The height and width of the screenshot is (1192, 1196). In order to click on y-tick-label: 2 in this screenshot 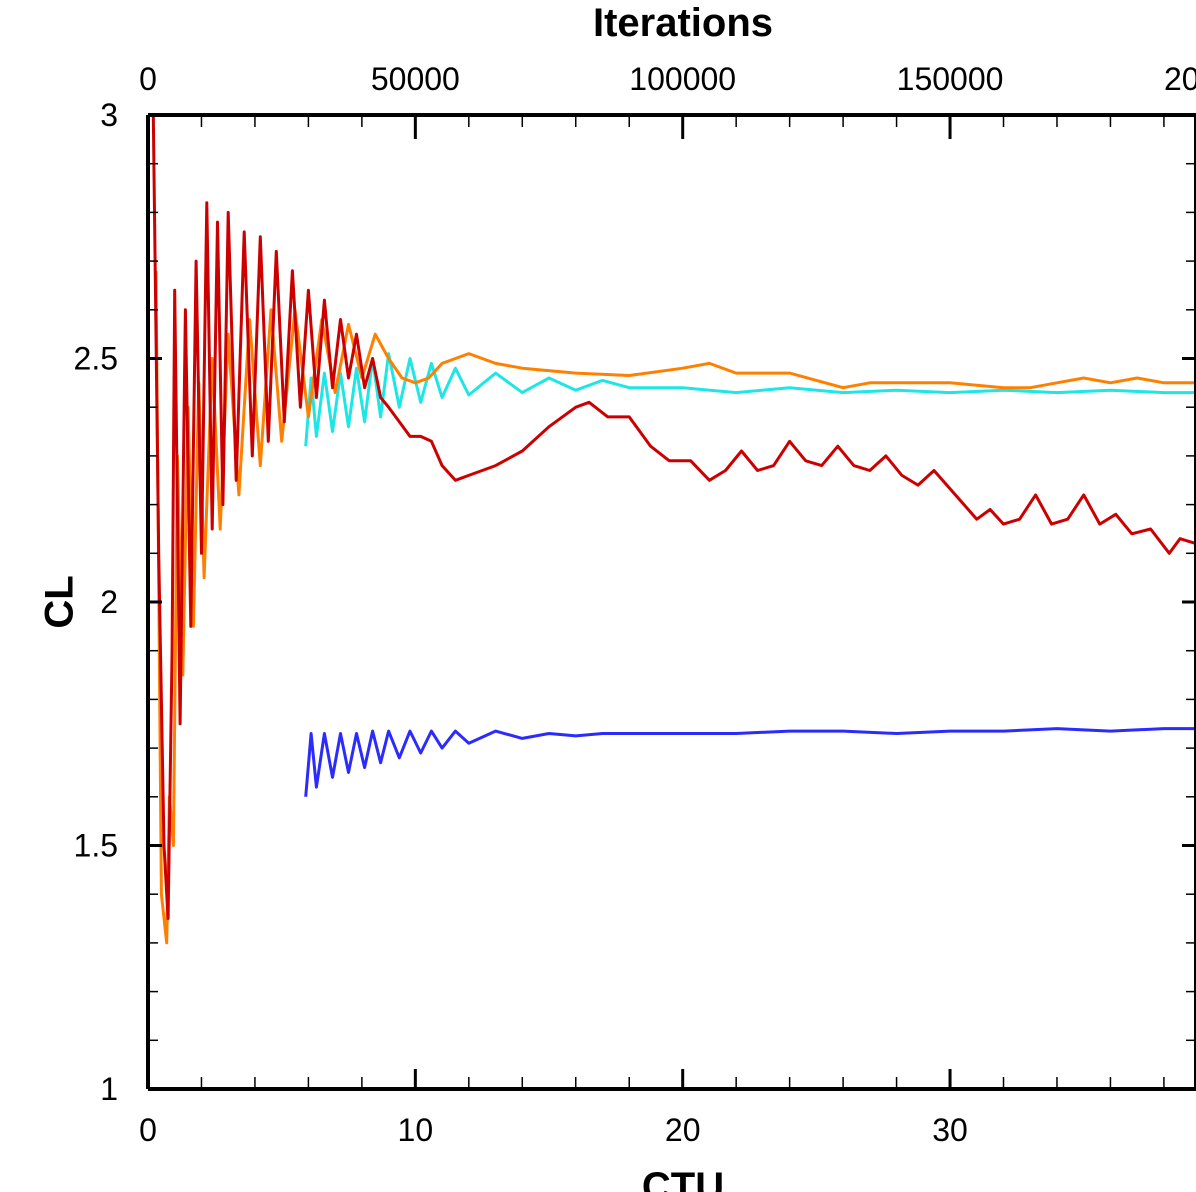, I will do `click(109, 602)`.